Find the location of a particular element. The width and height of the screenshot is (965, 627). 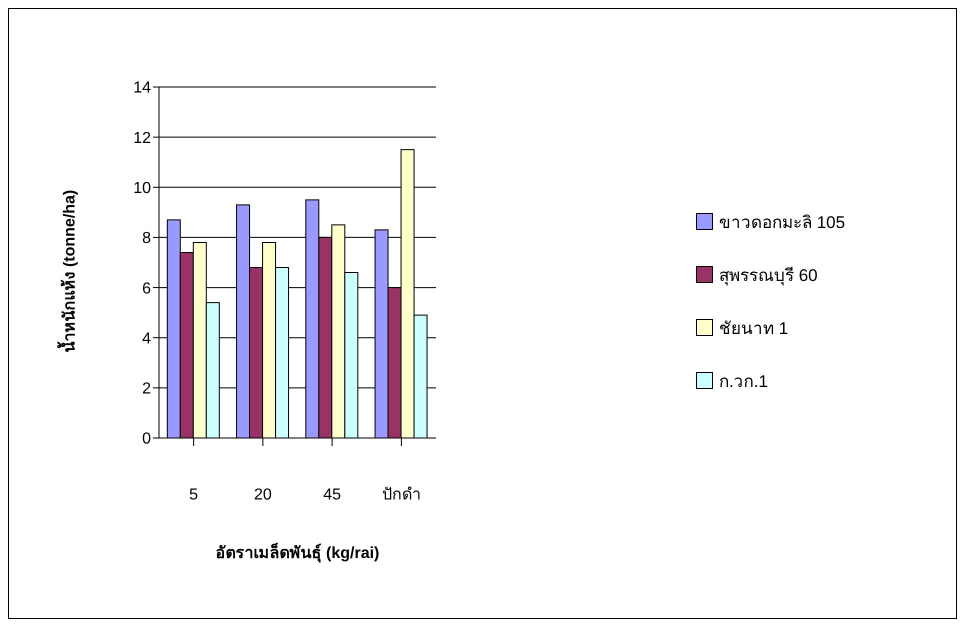

legend-label: ชัยนาท 1 is located at coordinates (753, 329).